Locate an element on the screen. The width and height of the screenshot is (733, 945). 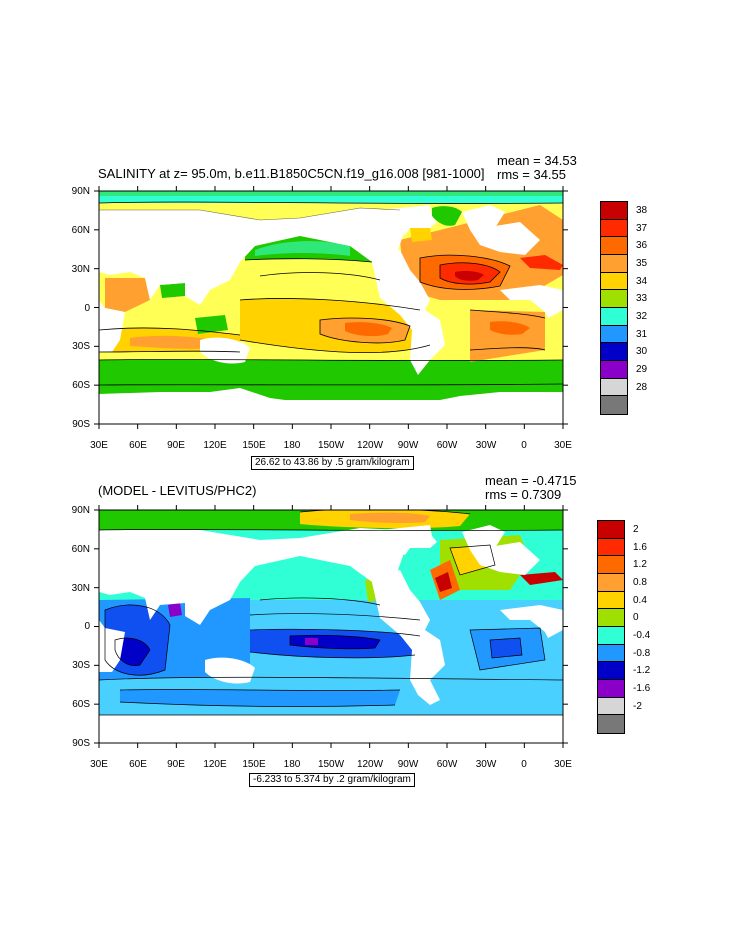
panel2-colorbar-label: -1.2 is located at coordinates (642, 671).